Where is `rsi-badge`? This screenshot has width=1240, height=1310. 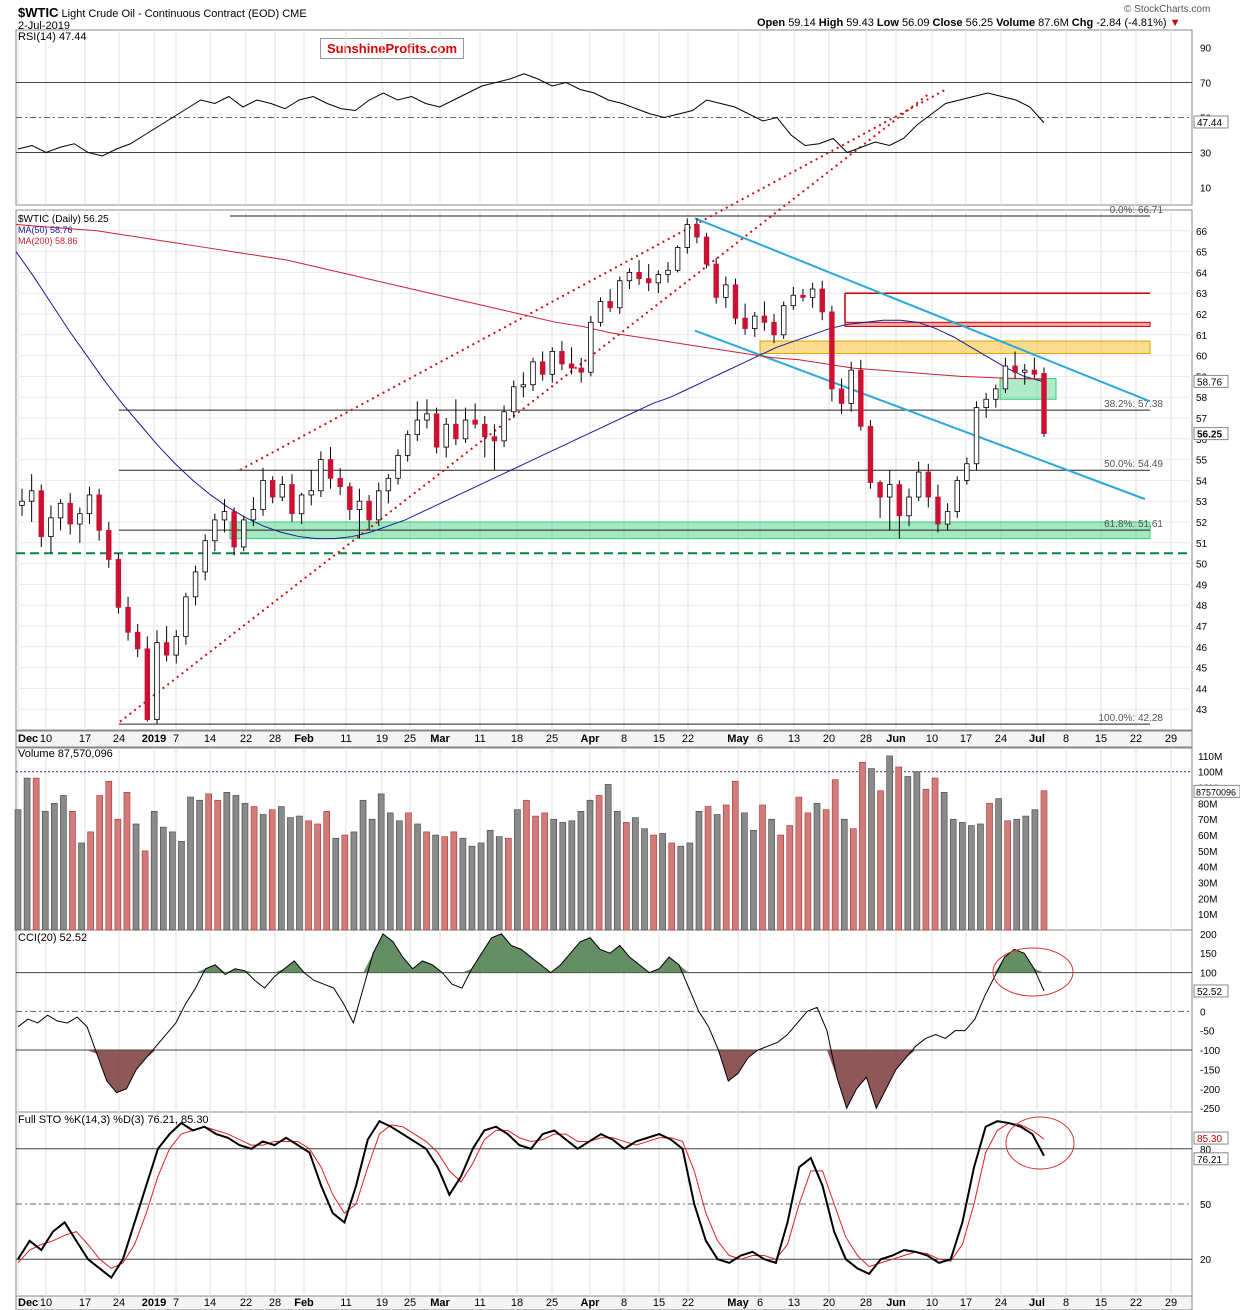
rsi-badge is located at coordinates (1211, 122).